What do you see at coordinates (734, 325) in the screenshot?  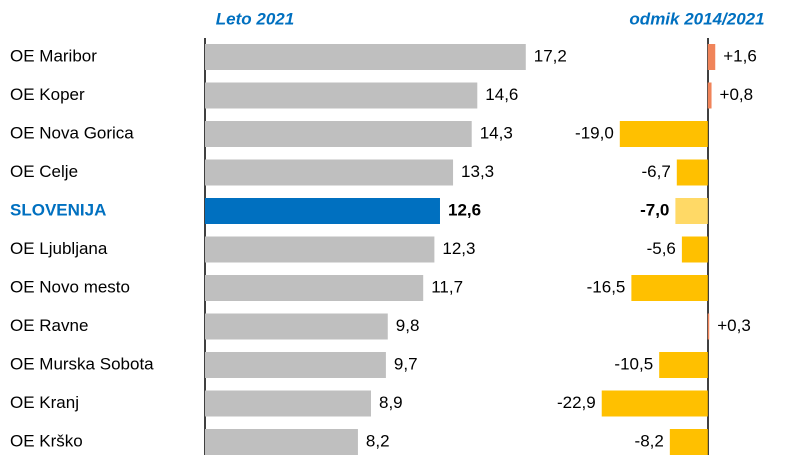 I see `value-label: +0,3` at bounding box center [734, 325].